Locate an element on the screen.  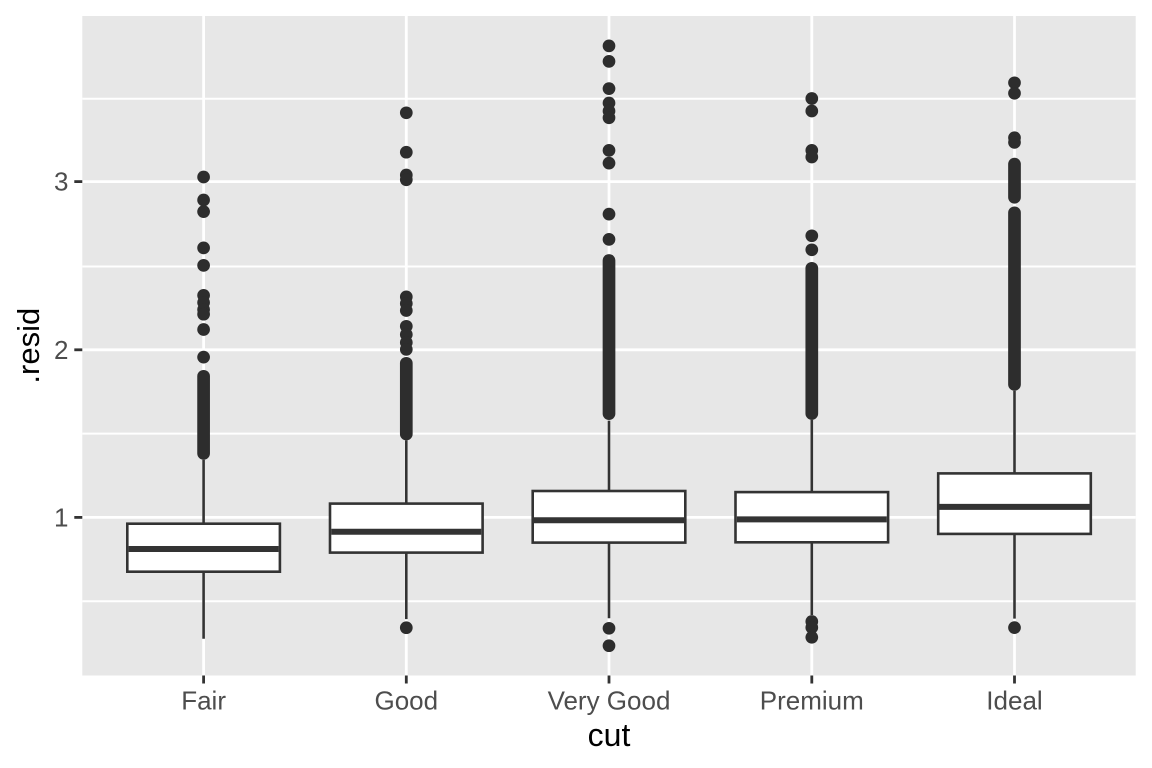
svg-text: Premium is located at coordinates (812, 701).